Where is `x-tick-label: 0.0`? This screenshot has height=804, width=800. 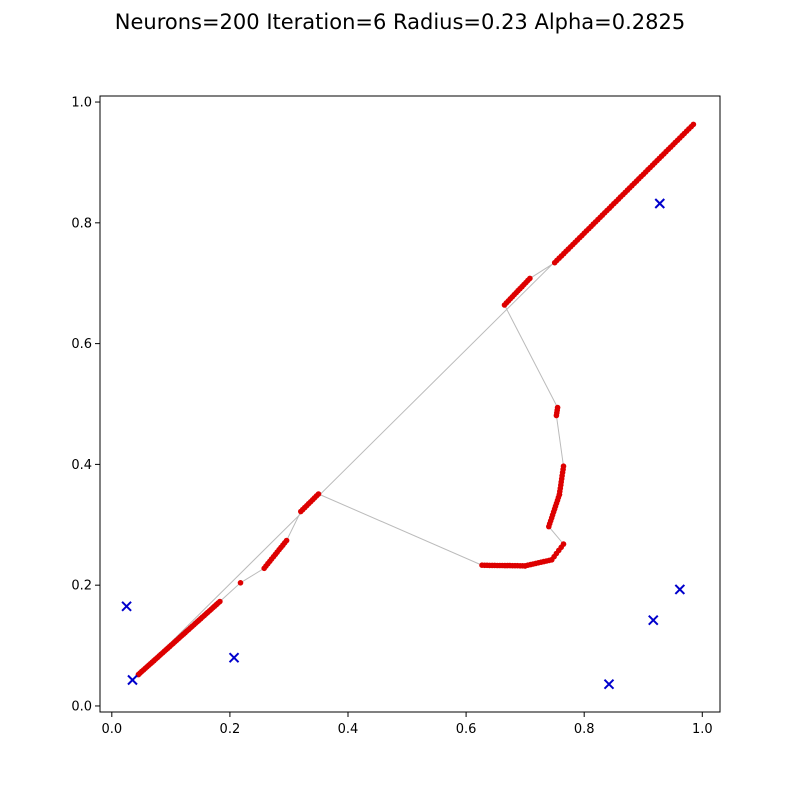 x-tick-label: 0.0 is located at coordinates (111, 729).